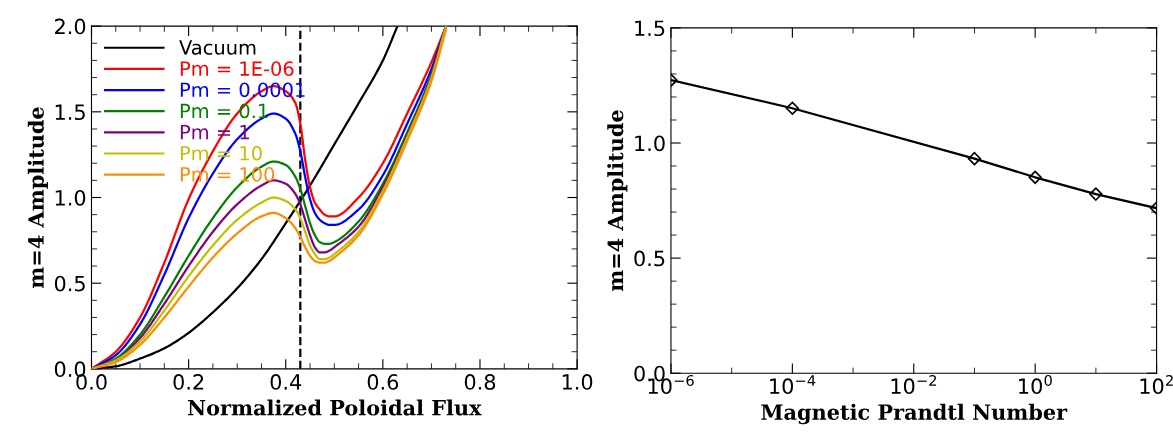 The height and width of the screenshot is (436, 1173). What do you see at coordinates (383, 382) in the screenshot?
I see `x-tick-label: 0.6` at bounding box center [383, 382].